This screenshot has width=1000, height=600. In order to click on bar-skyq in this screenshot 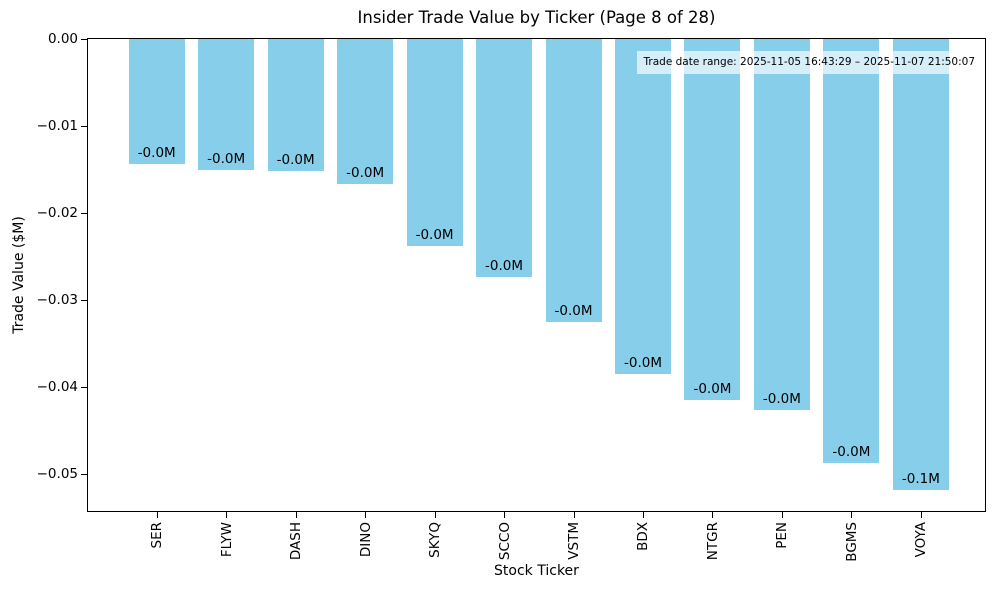, I will do `click(434, 142)`.